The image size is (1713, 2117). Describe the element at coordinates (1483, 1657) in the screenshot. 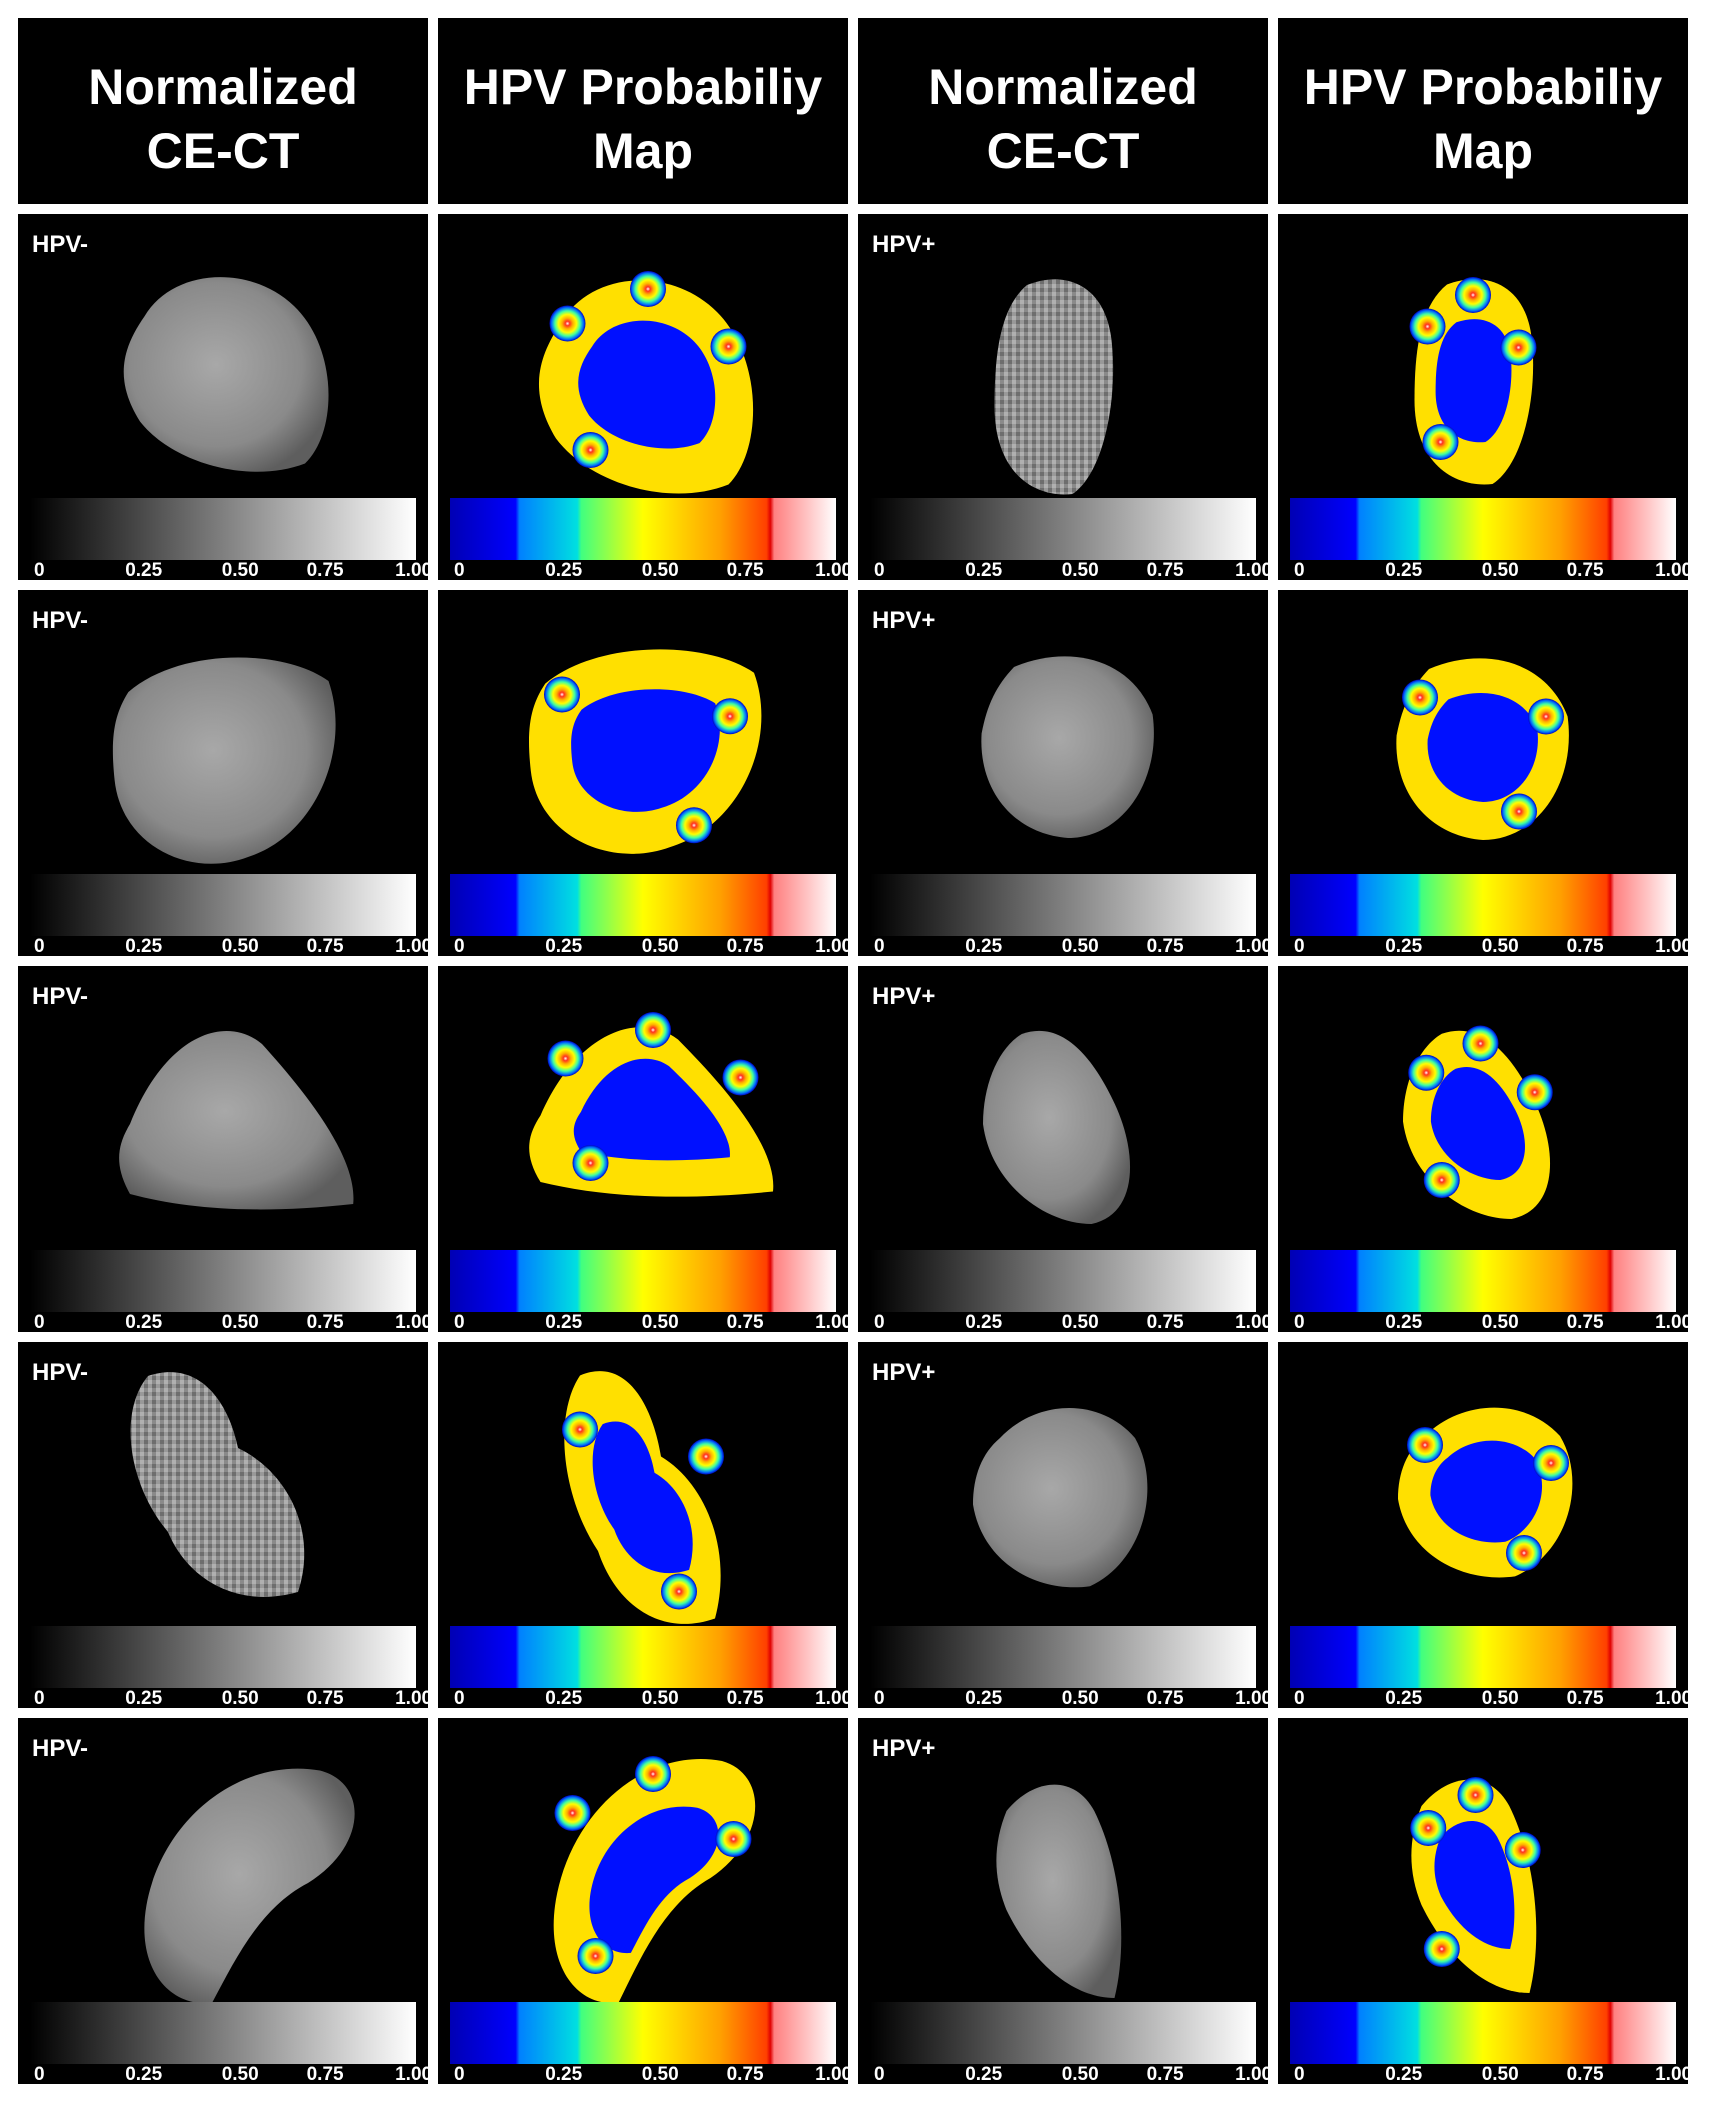

I see `r3-c3-colorbar` at that location.